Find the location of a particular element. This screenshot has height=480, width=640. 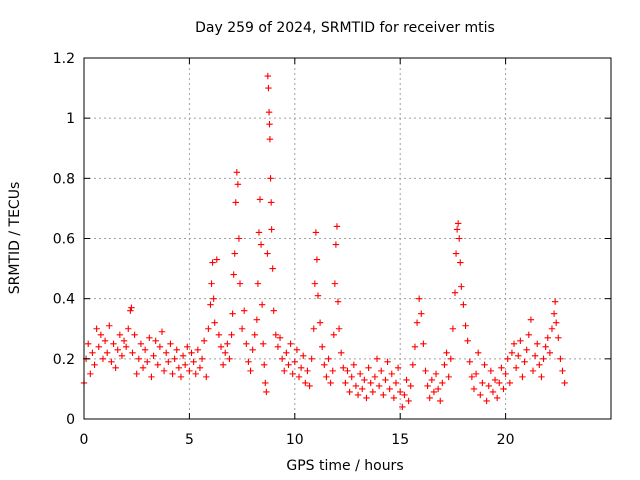

x-tick-label: 0 is located at coordinates (84, 440).